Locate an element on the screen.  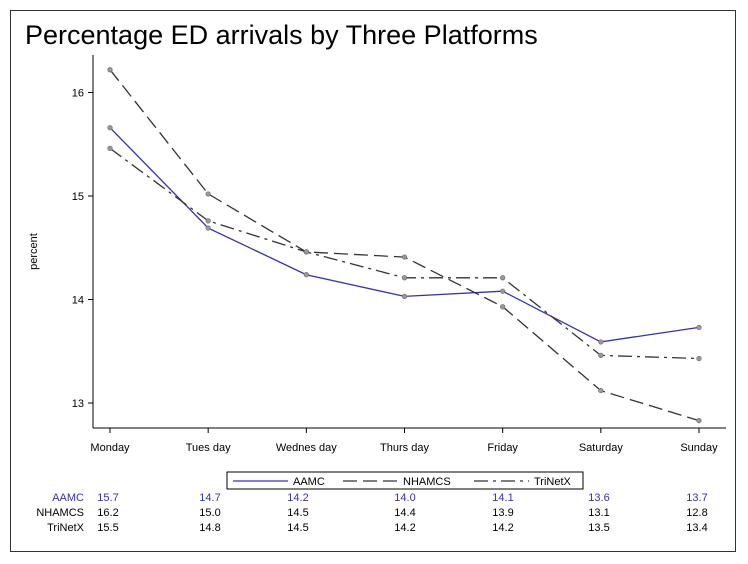
x-tick-label: Saturday is located at coordinates (601, 448).